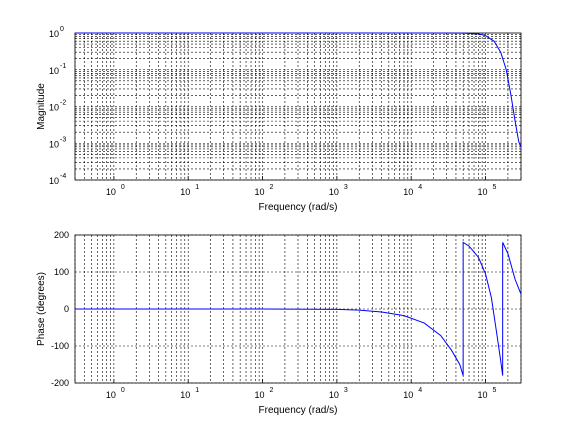 The height and width of the screenshot is (432, 576). What do you see at coordinates (495, 390) in the screenshot?
I see `plot2-x-tick-exponent: 5` at bounding box center [495, 390].